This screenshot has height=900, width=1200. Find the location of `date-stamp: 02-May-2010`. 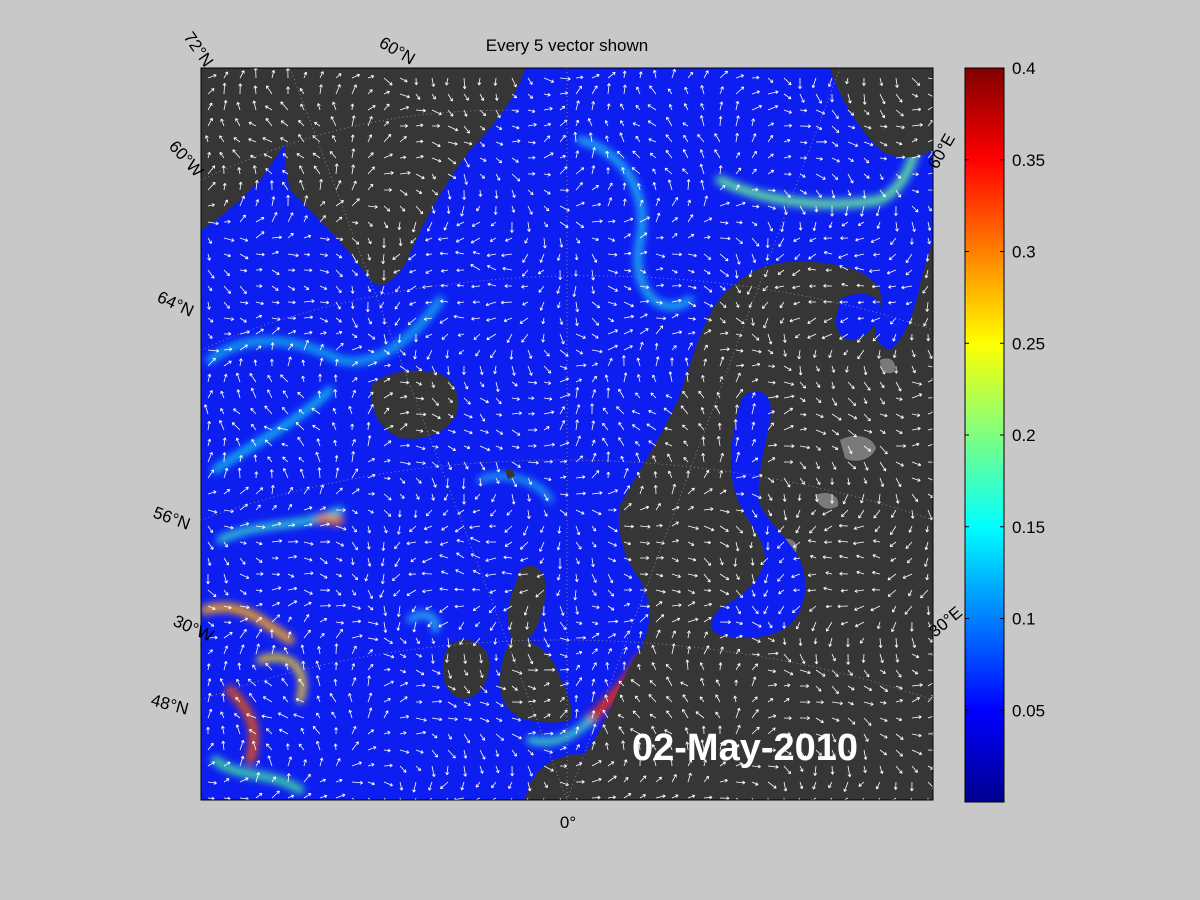

date-stamp: 02-May-2010 is located at coordinates (745, 748).